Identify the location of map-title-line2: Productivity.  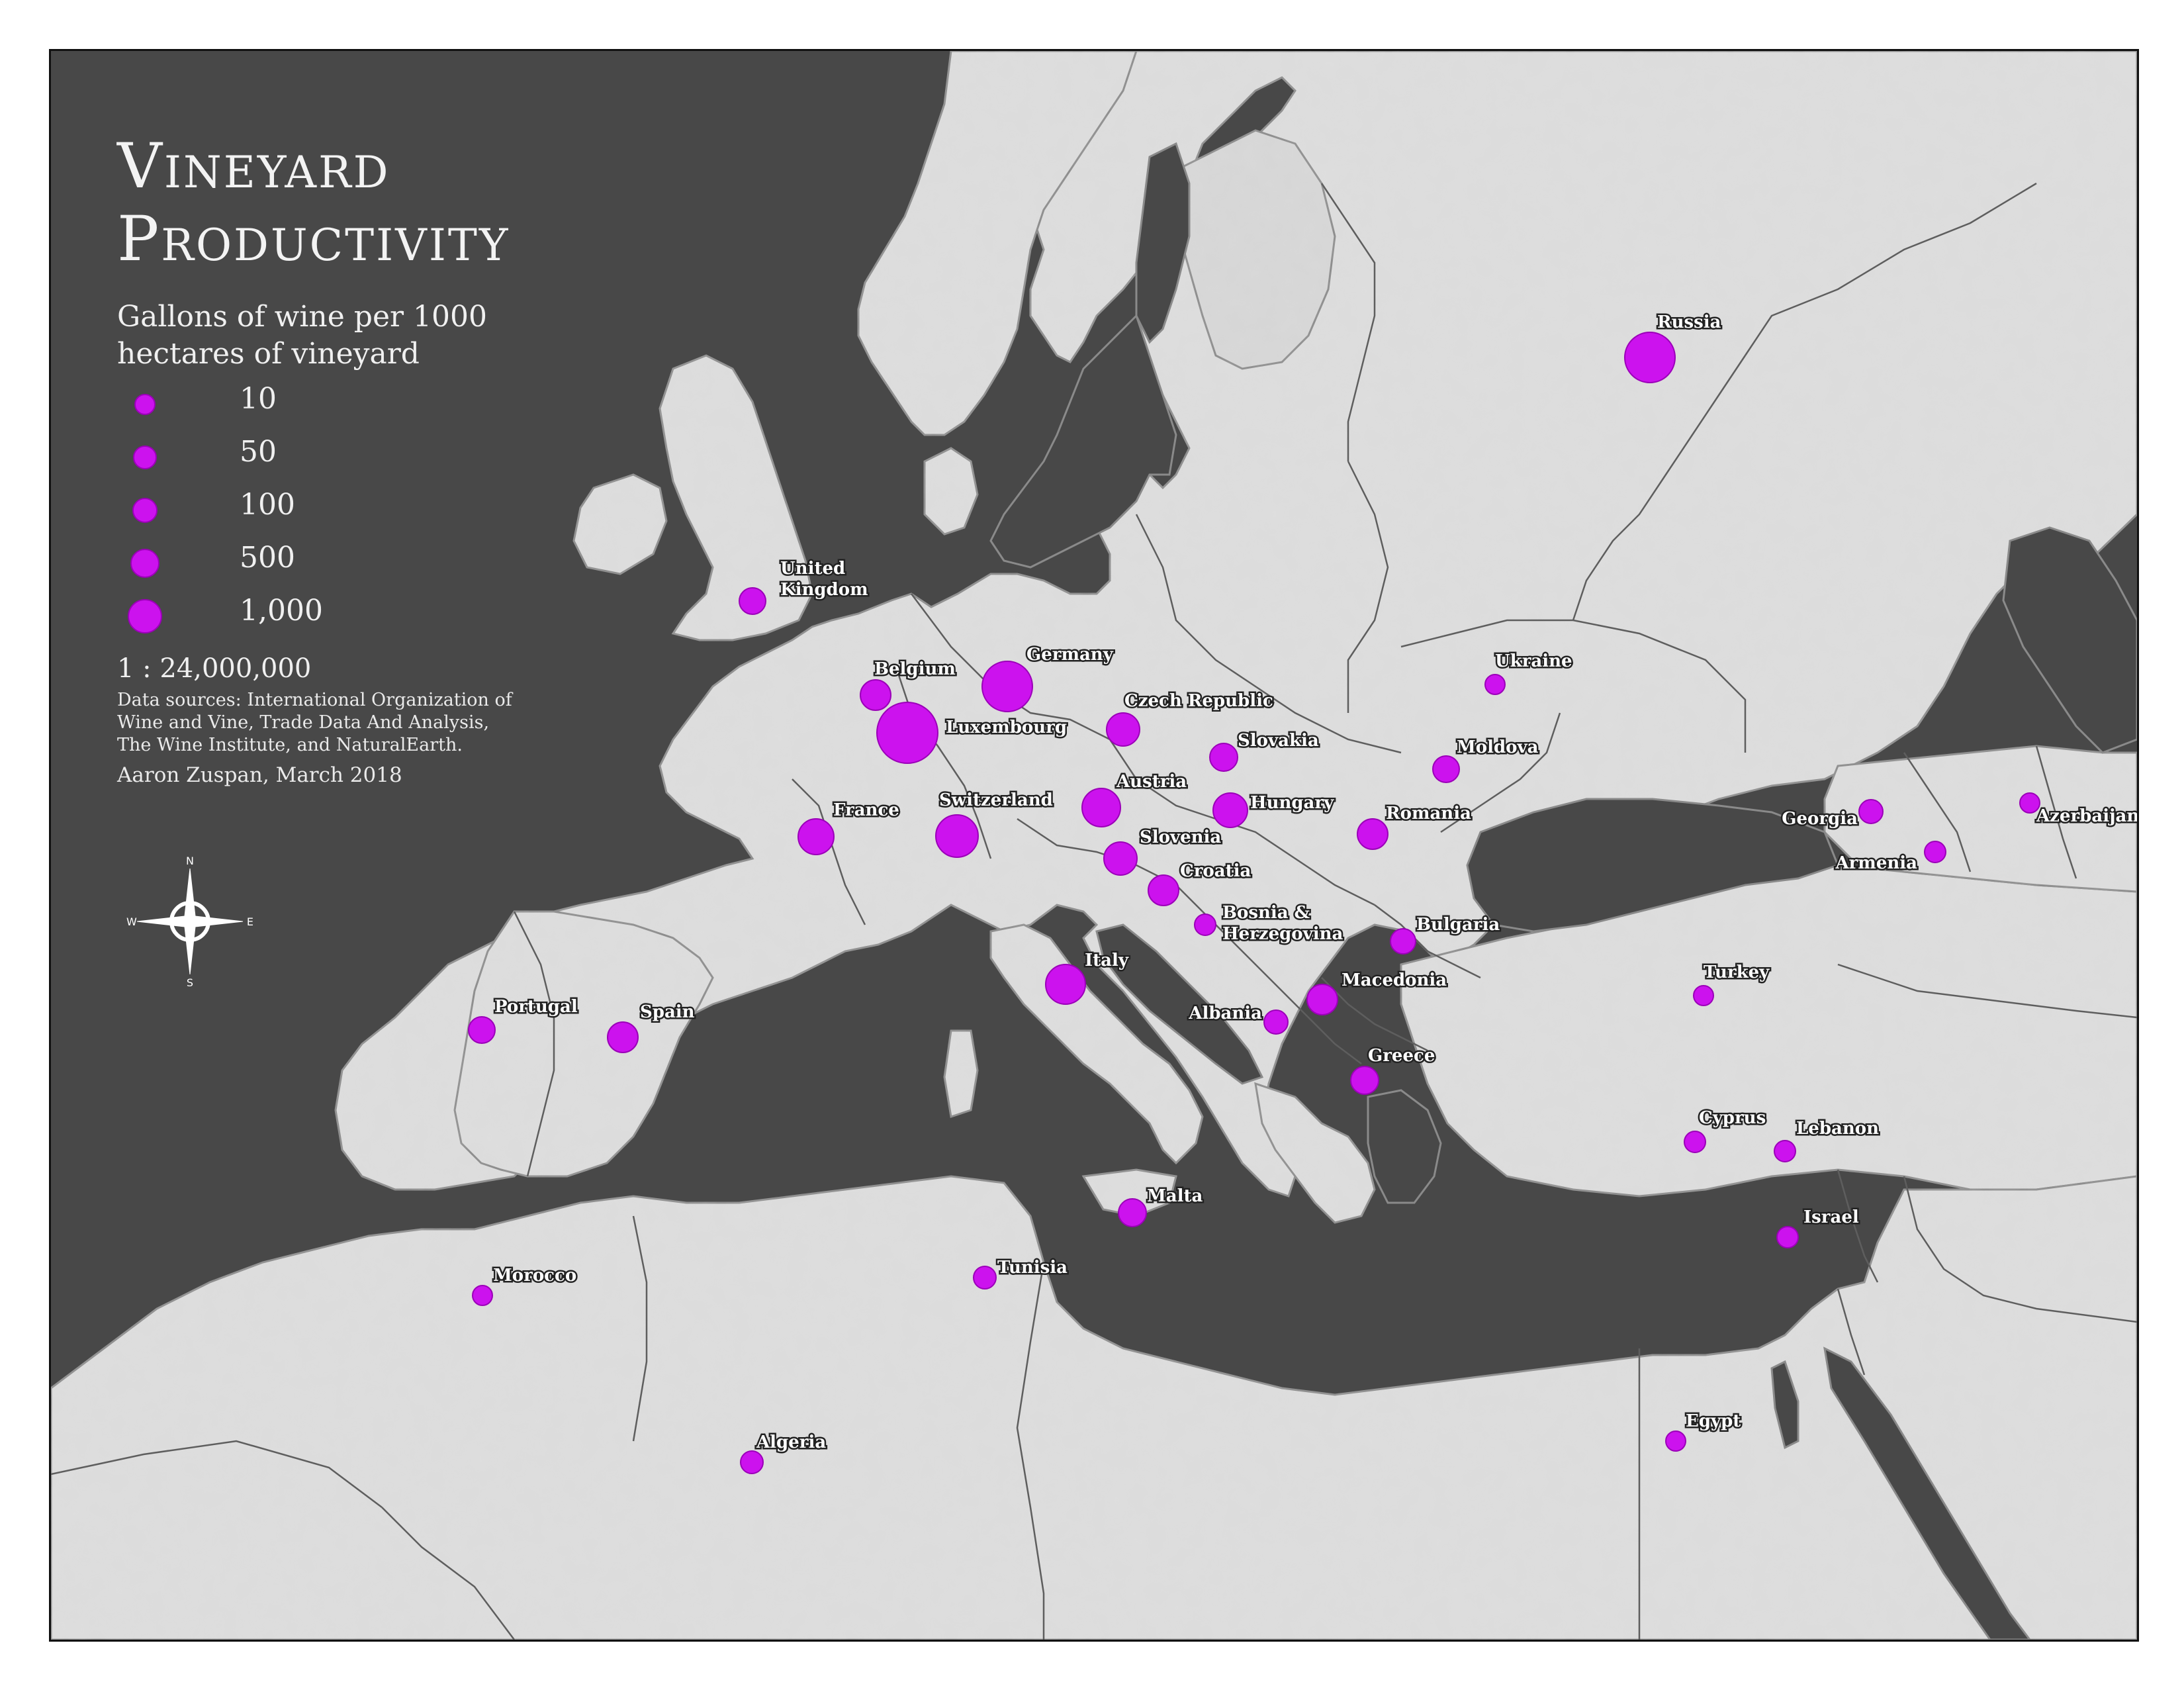
(313, 239).